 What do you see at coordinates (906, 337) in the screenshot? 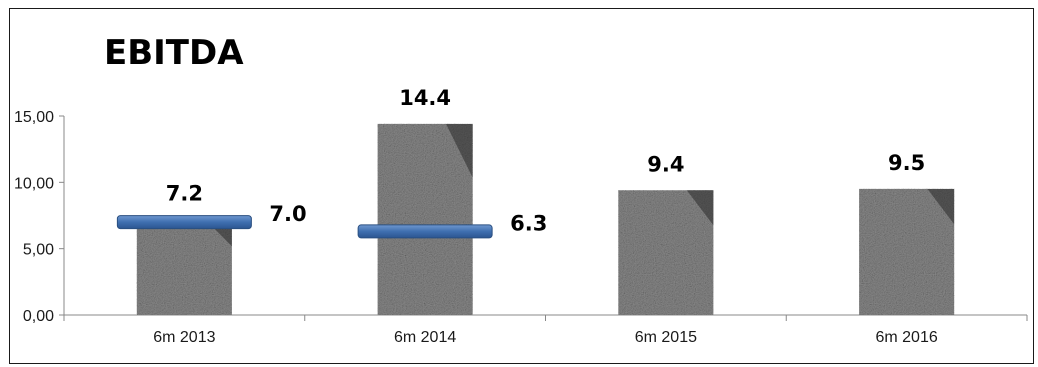
I see `x-tick-label: 6m 2016` at bounding box center [906, 337].